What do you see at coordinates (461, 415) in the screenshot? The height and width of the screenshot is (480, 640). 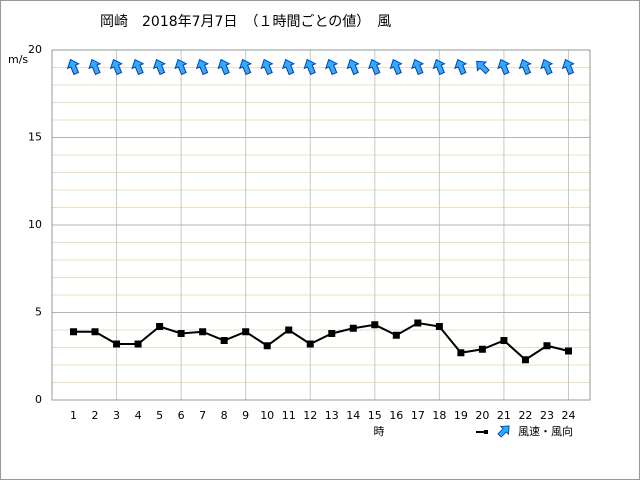 I see `x-tick-label: 19` at bounding box center [461, 415].